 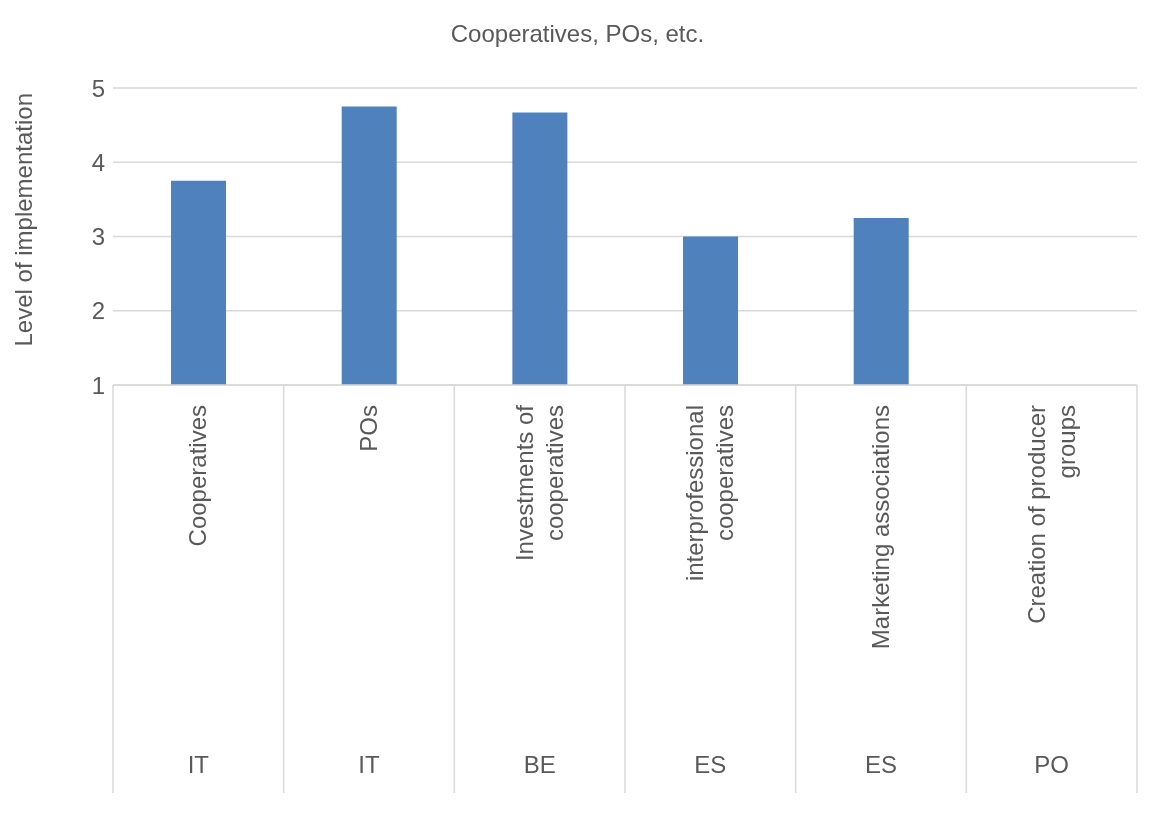 I want to click on x-tick-label: POs, so click(x=368, y=428).